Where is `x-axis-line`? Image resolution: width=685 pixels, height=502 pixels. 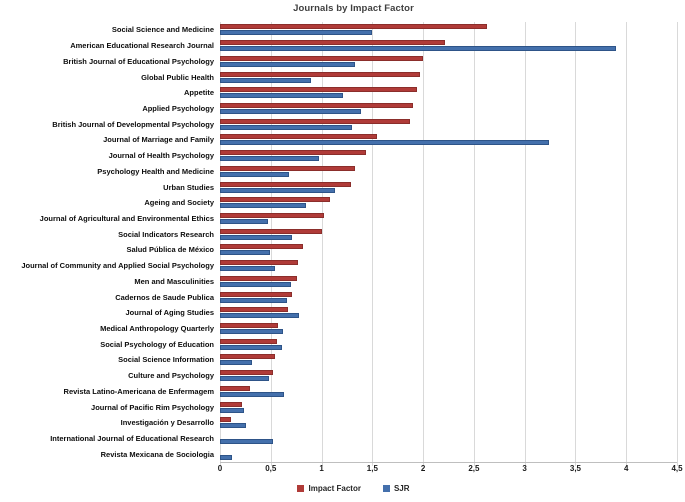 x-axis-line is located at coordinates (448, 462).